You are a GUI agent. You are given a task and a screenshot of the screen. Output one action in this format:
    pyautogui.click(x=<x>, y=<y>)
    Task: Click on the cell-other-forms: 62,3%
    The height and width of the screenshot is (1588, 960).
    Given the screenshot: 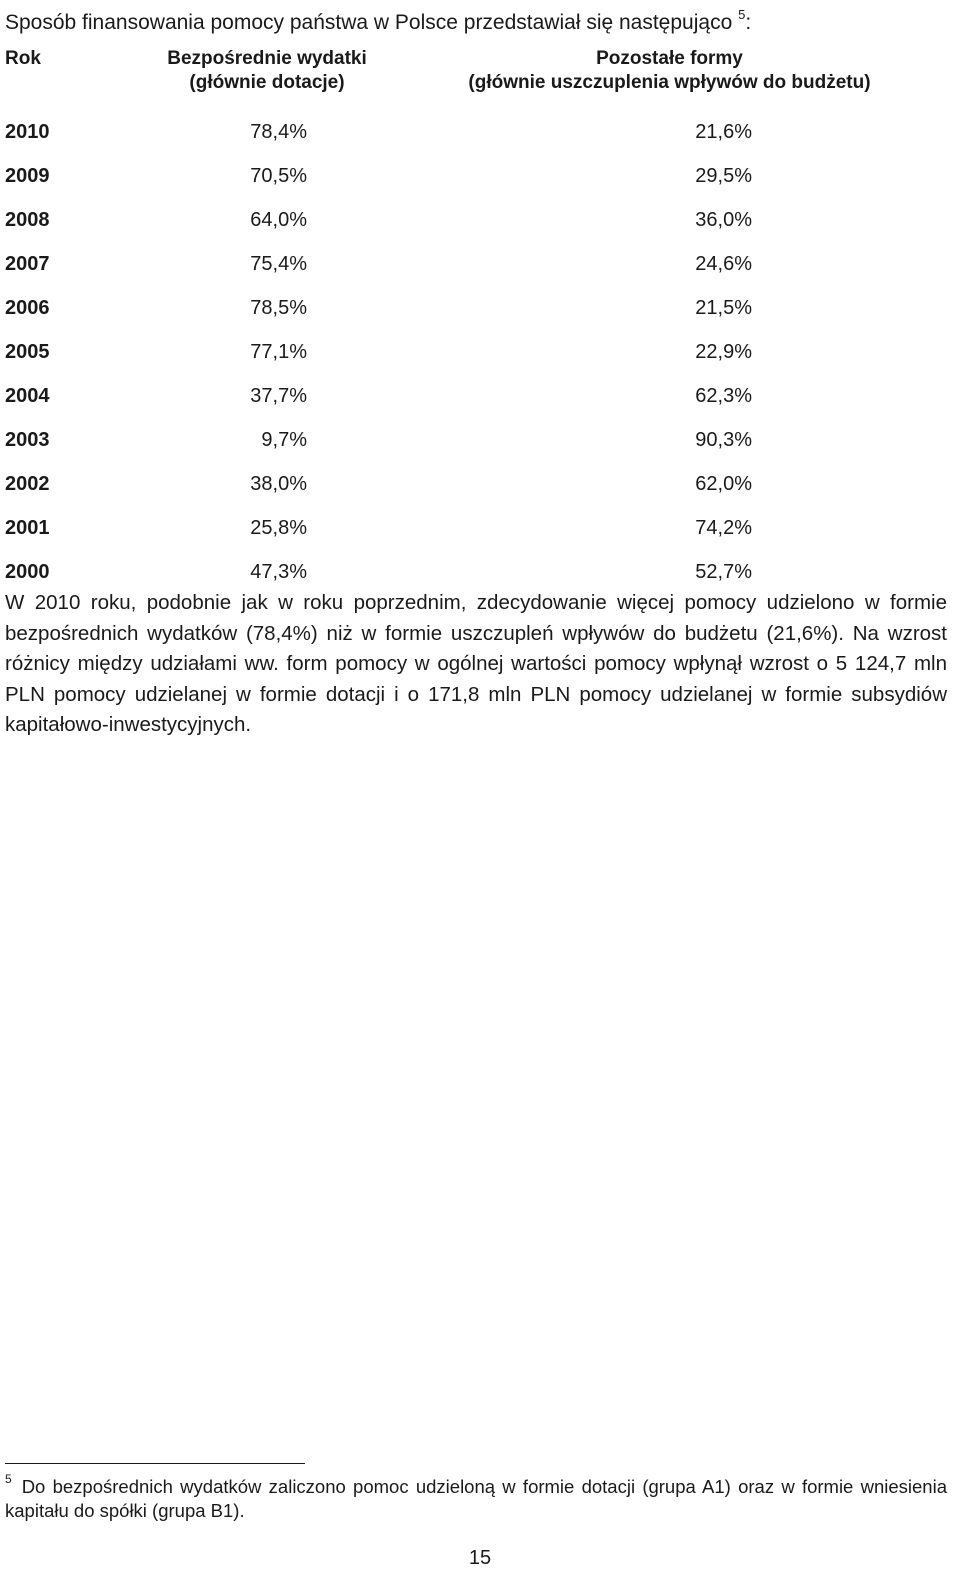 What is the action you would take?
    pyautogui.click(x=723, y=396)
    